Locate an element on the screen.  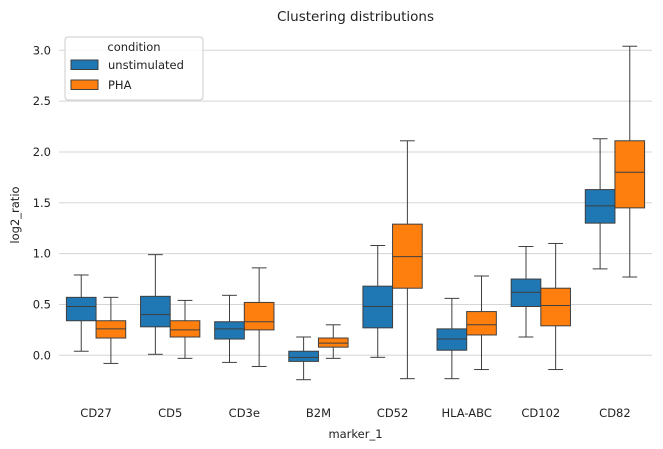
legend-frame is located at coordinates (134, 68).